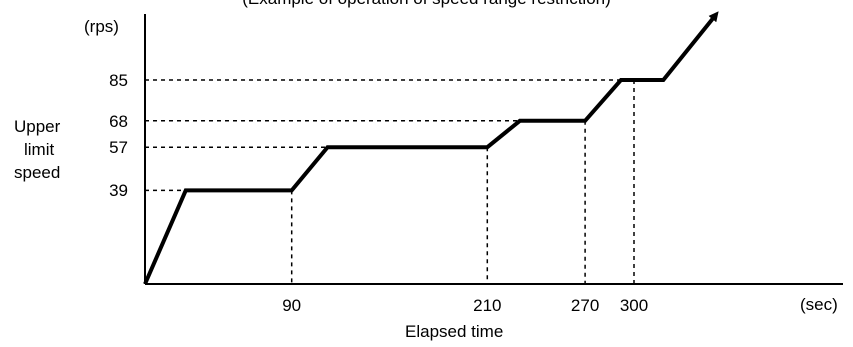 The height and width of the screenshot is (347, 853). I want to click on y-axis-label-line-1: Upper, so click(37, 126).